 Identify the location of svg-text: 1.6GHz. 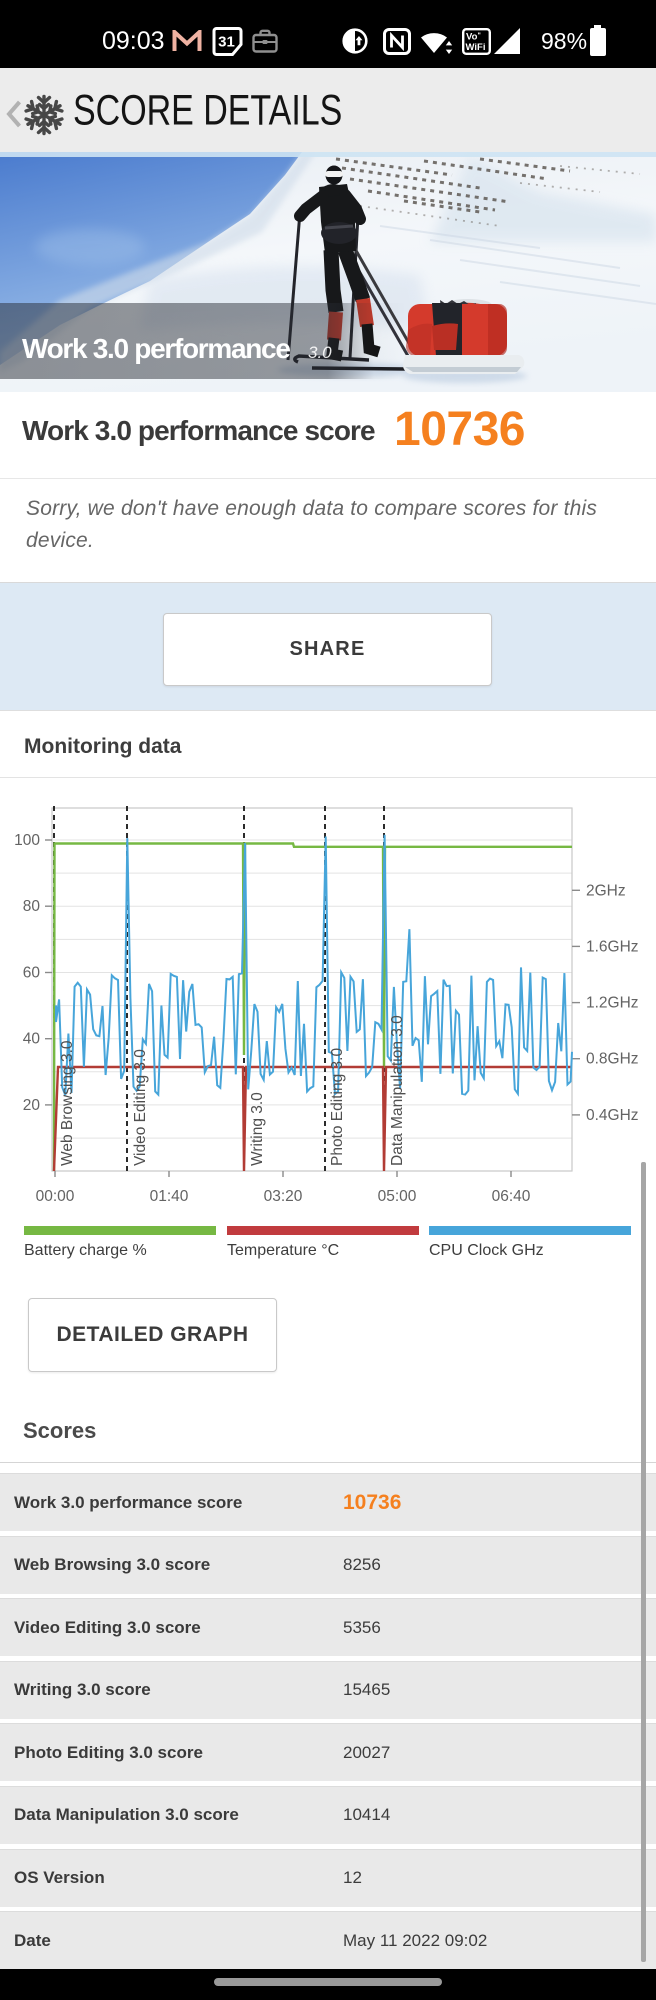
(612, 946).